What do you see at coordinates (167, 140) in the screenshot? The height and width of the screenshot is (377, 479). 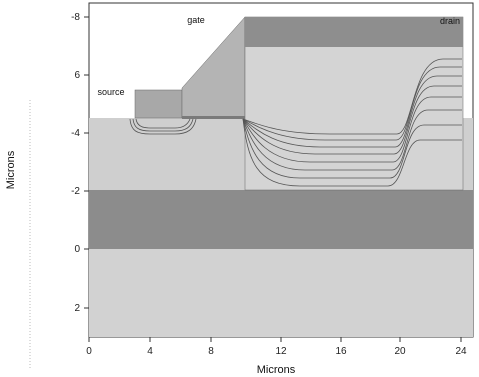 I see `source-surface` at bounding box center [167, 140].